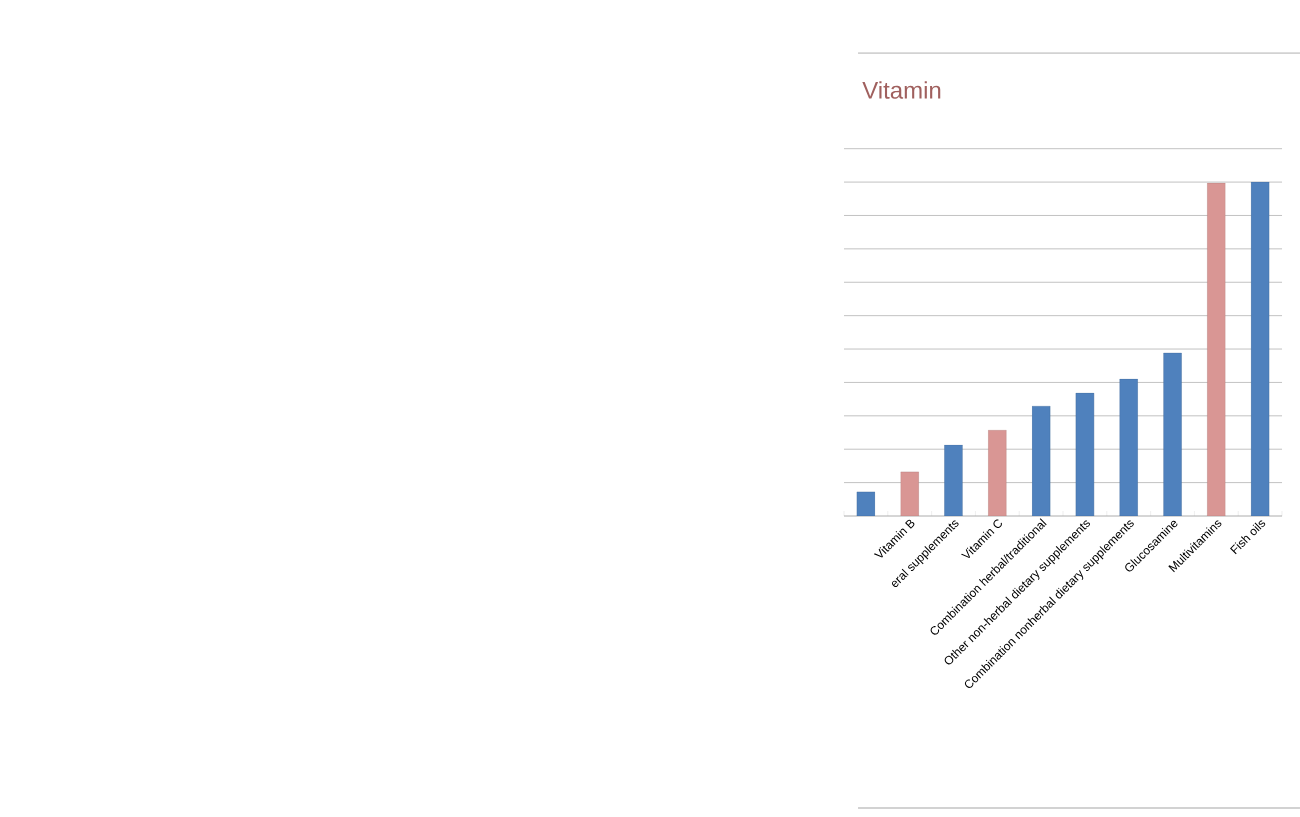  I want to click on chart-title: Vitamin, so click(901, 90).